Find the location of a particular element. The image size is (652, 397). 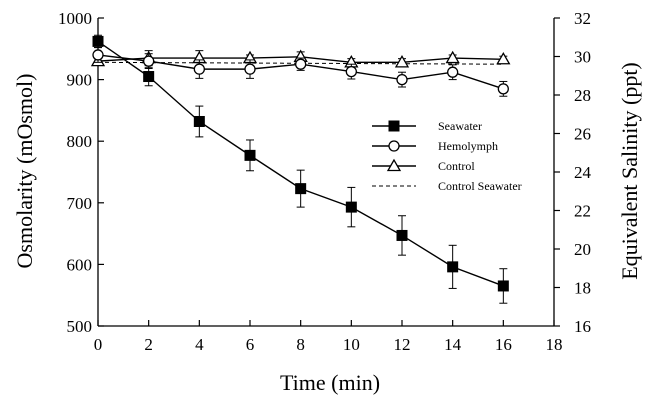

y-tick-label: 600 is located at coordinates (80, 264).